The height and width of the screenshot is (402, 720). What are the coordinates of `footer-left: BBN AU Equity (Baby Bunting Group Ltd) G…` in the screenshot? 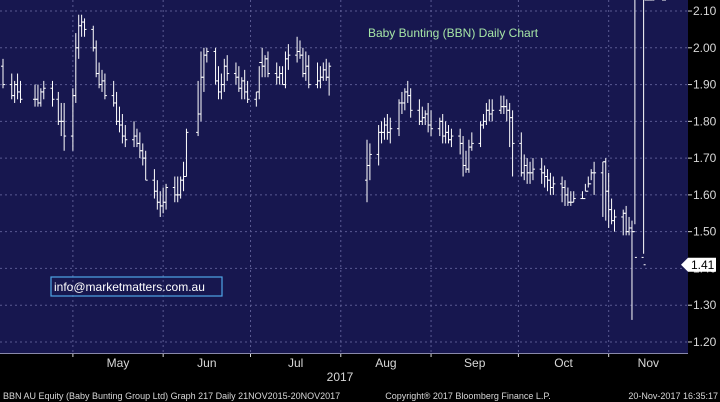 It's located at (171, 396).